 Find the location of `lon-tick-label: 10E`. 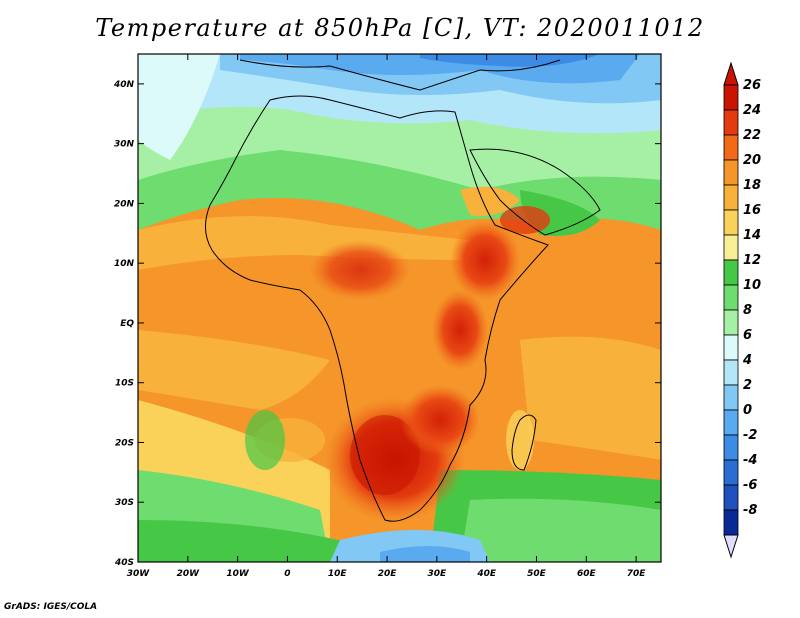

lon-tick-label: 10E is located at coordinates (338, 574).